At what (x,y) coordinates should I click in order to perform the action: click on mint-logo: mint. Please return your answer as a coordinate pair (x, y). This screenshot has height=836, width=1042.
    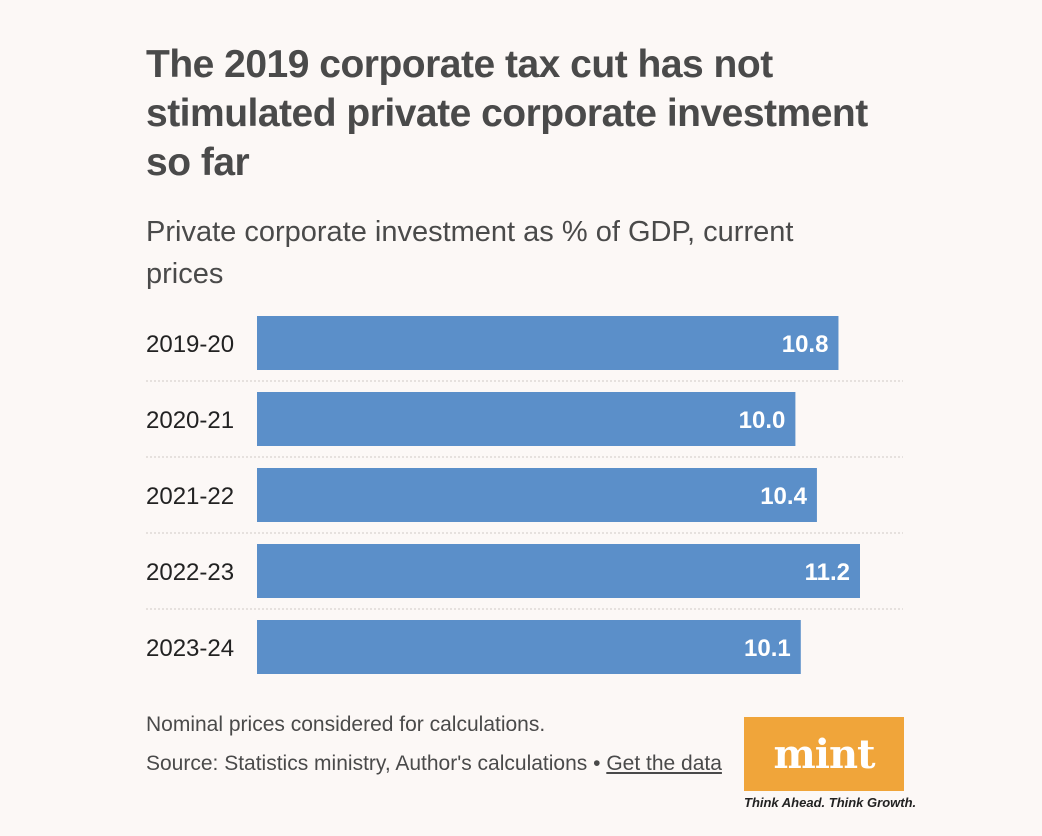
    Looking at the image, I should click on (824, 754).